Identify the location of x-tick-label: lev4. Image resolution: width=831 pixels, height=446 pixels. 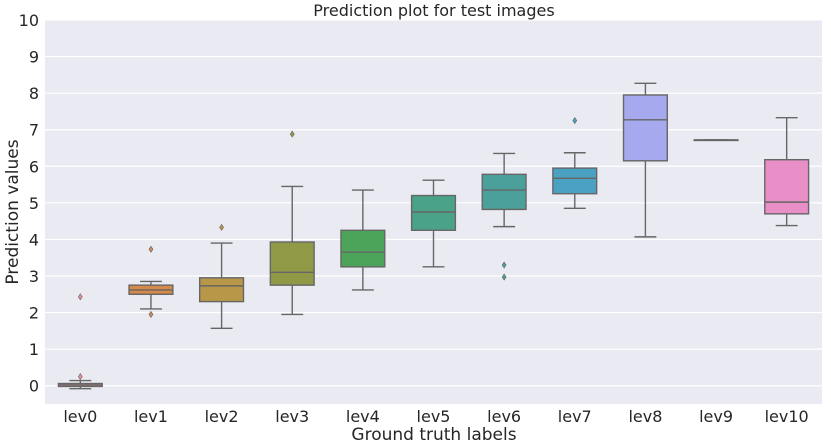
(363, 416).